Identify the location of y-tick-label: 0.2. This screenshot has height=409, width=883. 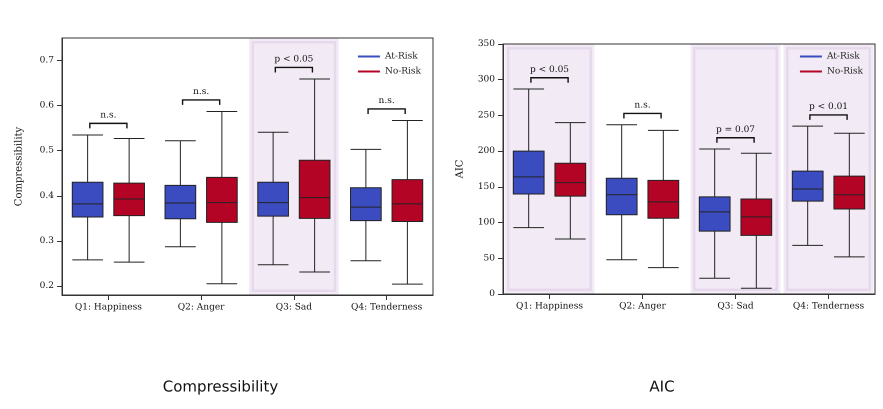
(47, 285).